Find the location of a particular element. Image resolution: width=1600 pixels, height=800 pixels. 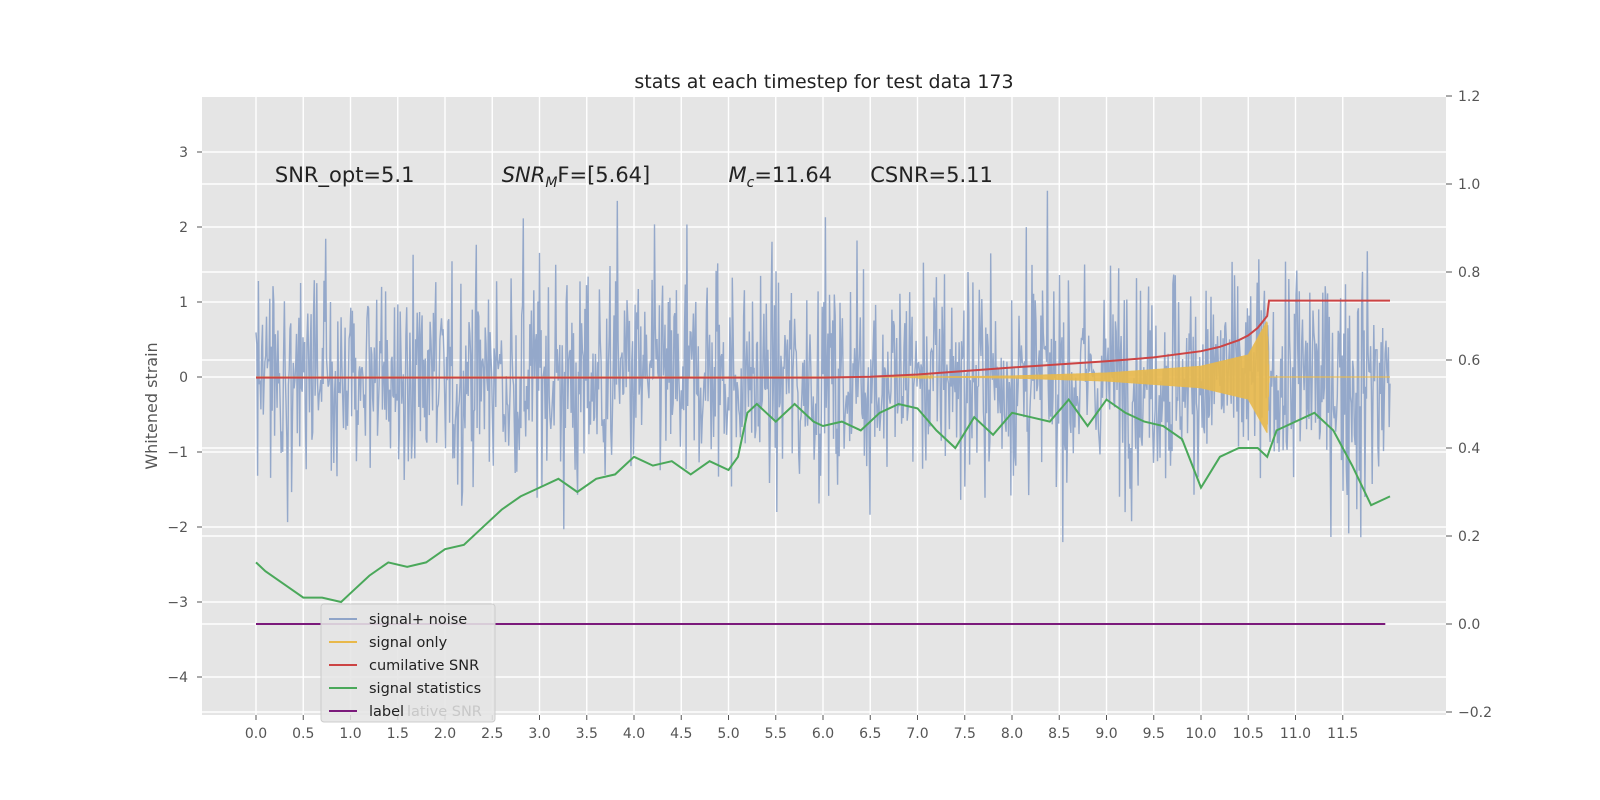

legend-label: label is located at coordinates (386, 712).